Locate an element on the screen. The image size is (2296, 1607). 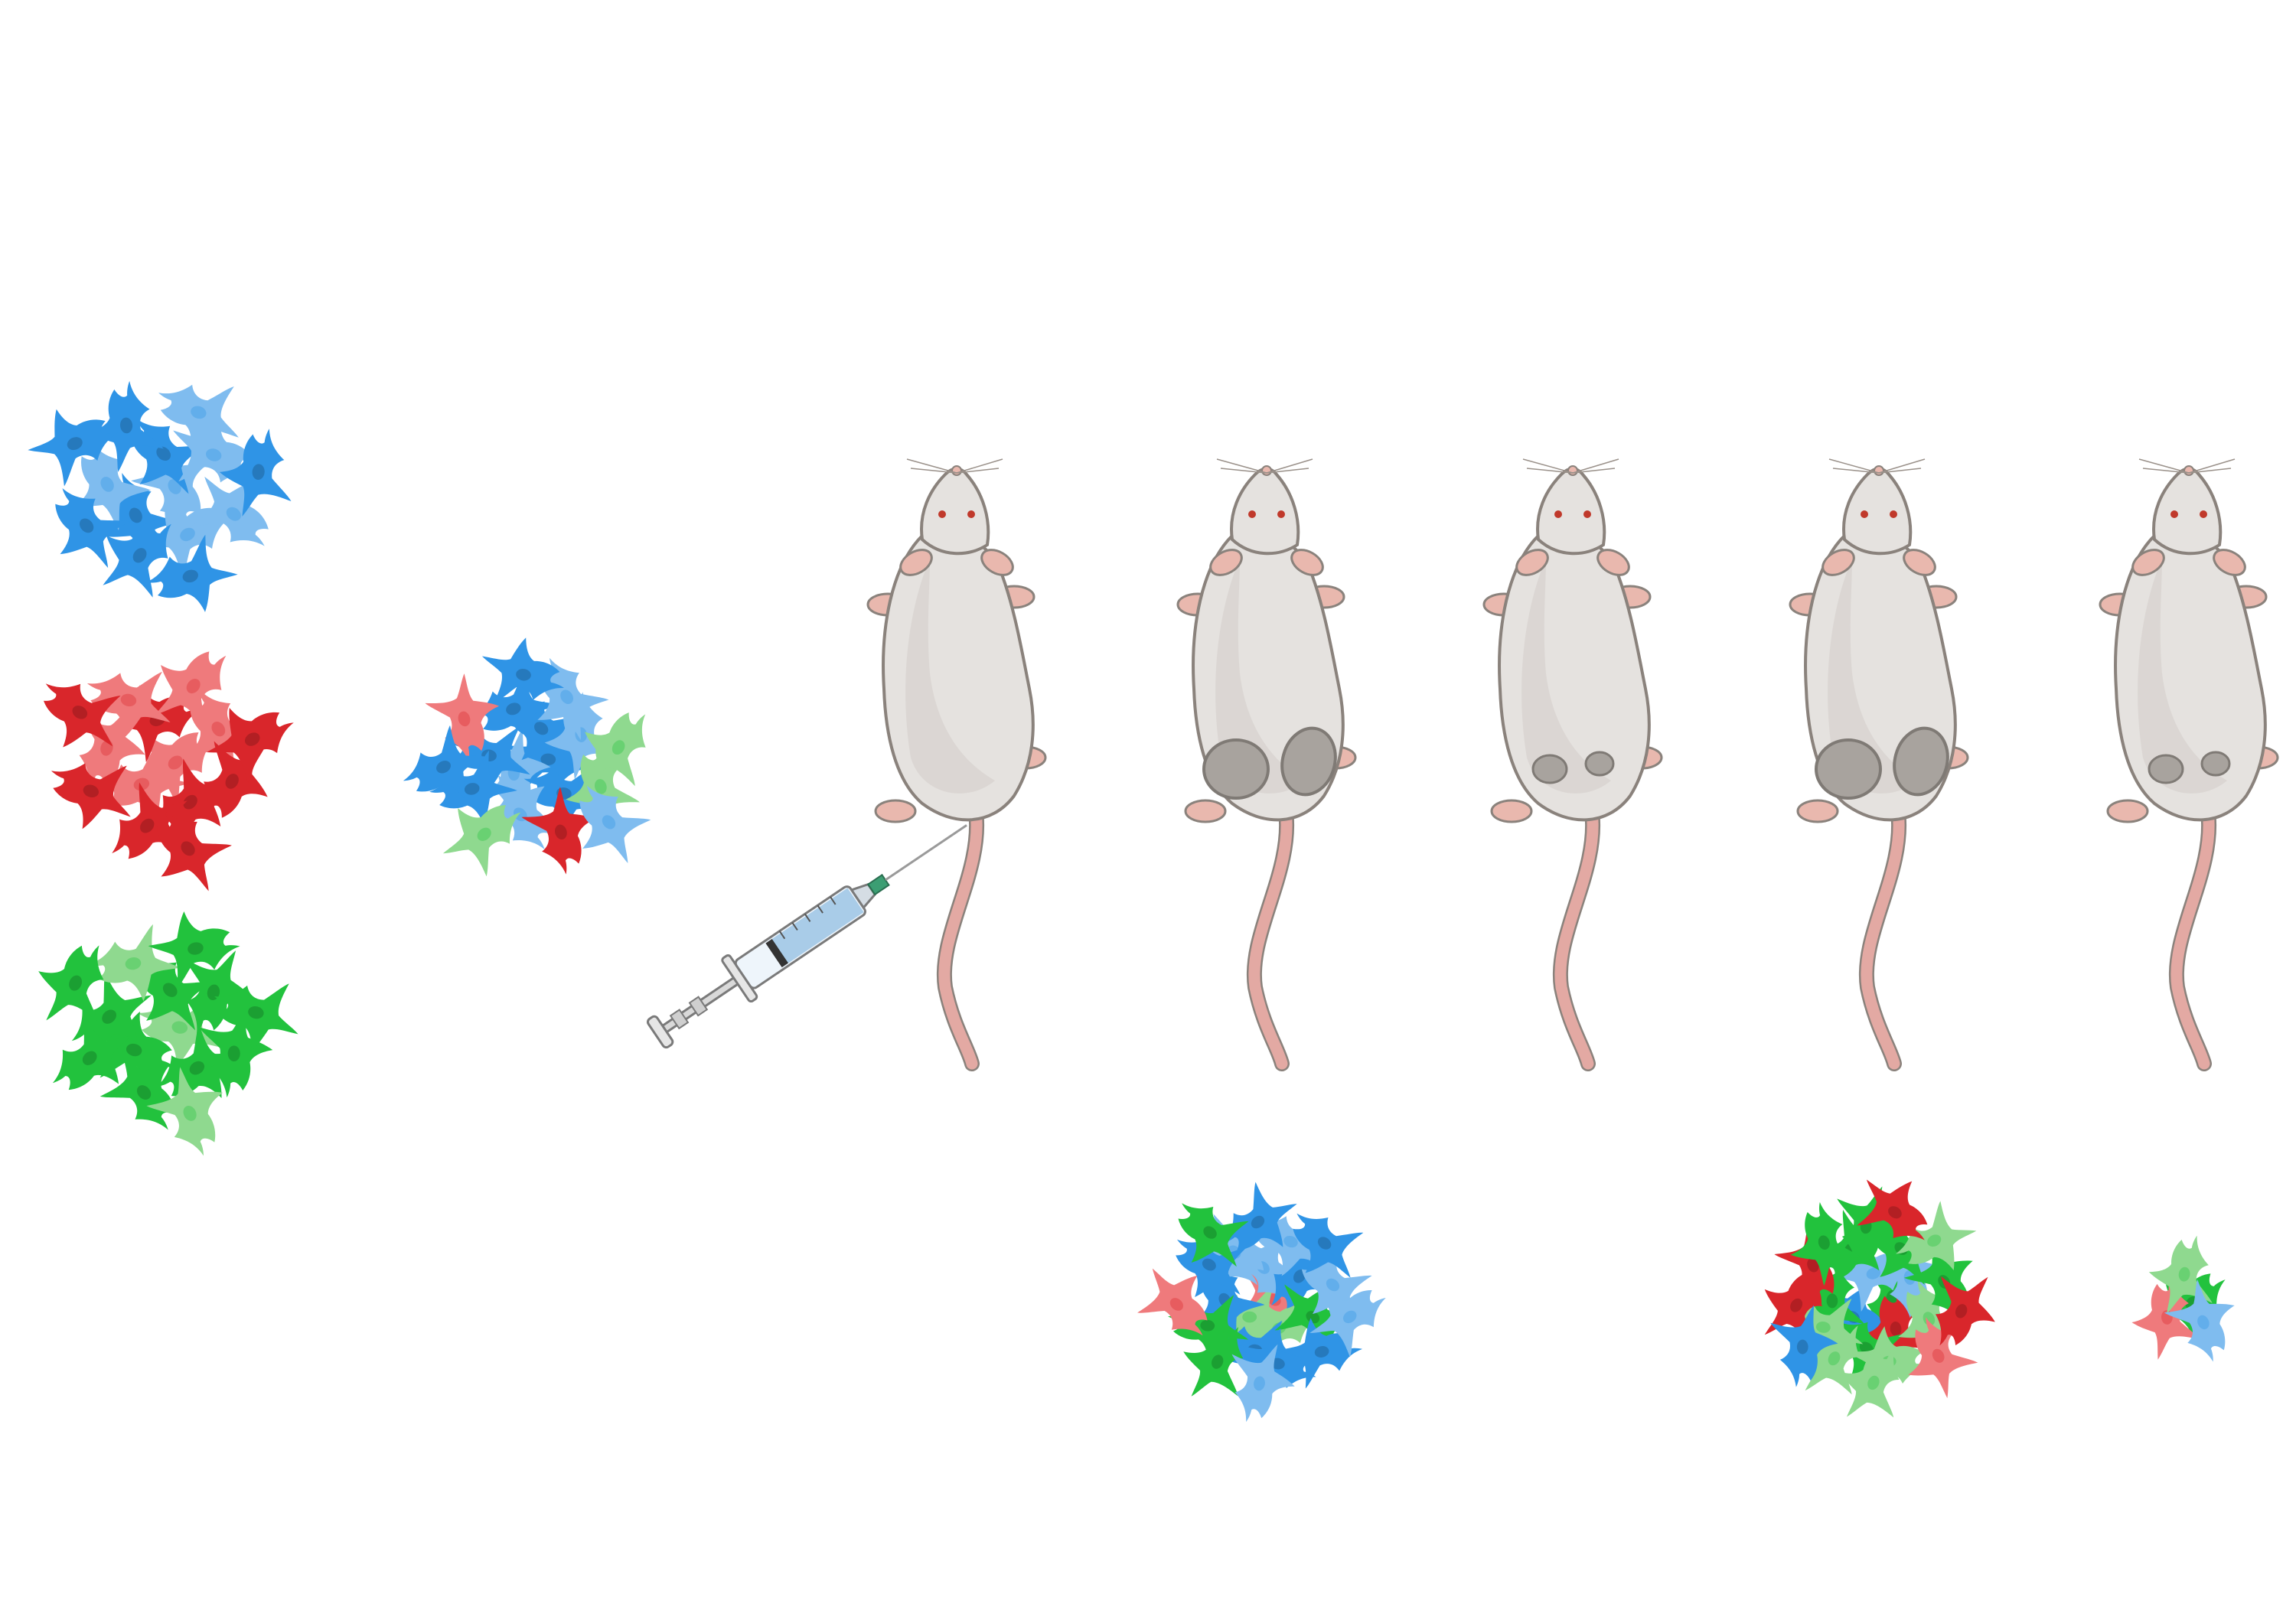
mixed-cell-population is located at coordinates (529, 759).